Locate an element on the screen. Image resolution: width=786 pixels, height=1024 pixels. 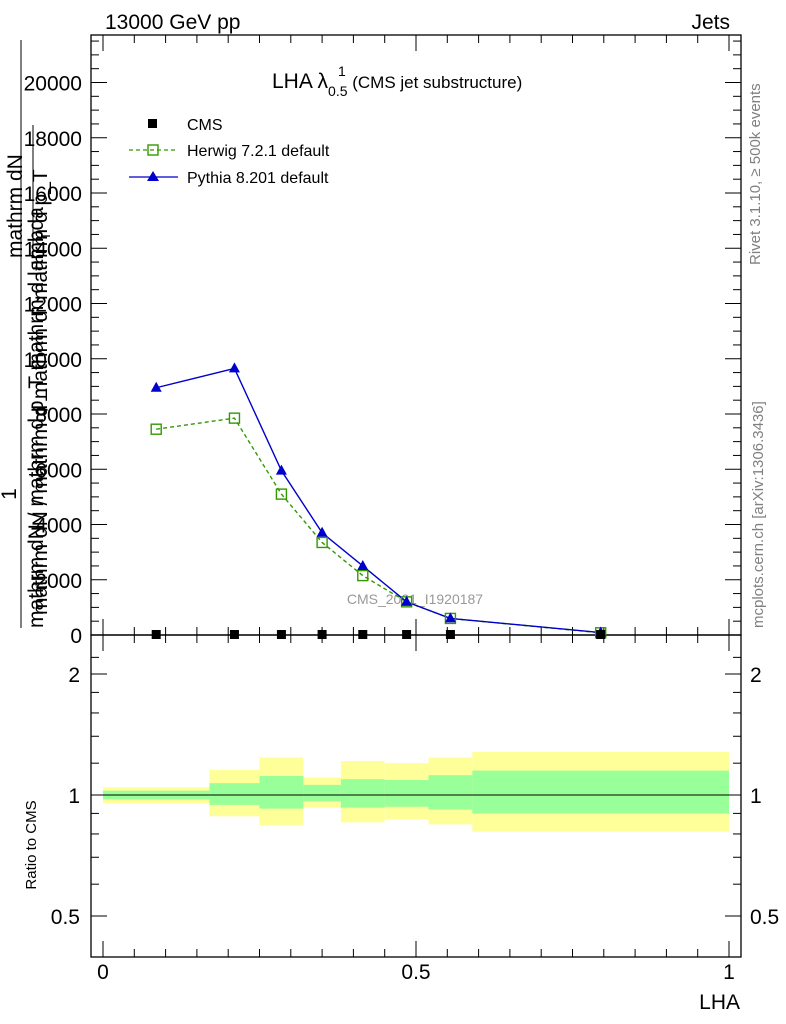
main-y-tick-label: 20000 is located at coordinates (53, 84).